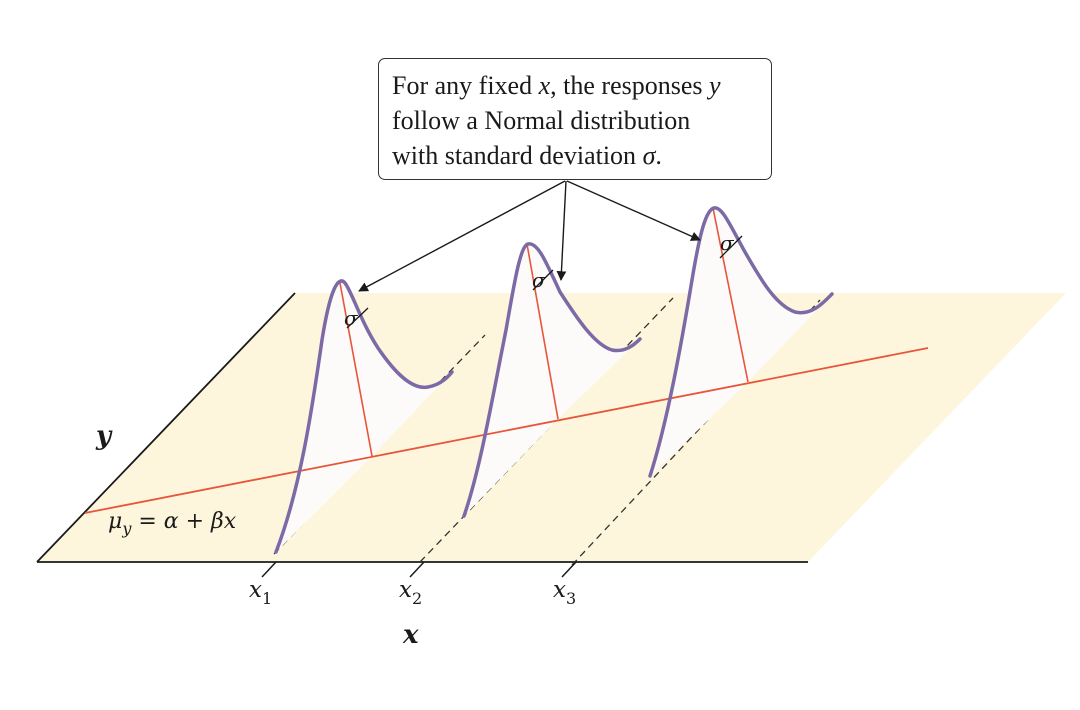 Image resolution: width=1080 pixels, height=710 pixels. Describe the element at coordinates (351, 318) in the screenshot. I see `sigma-label-x1: σ` at that location.